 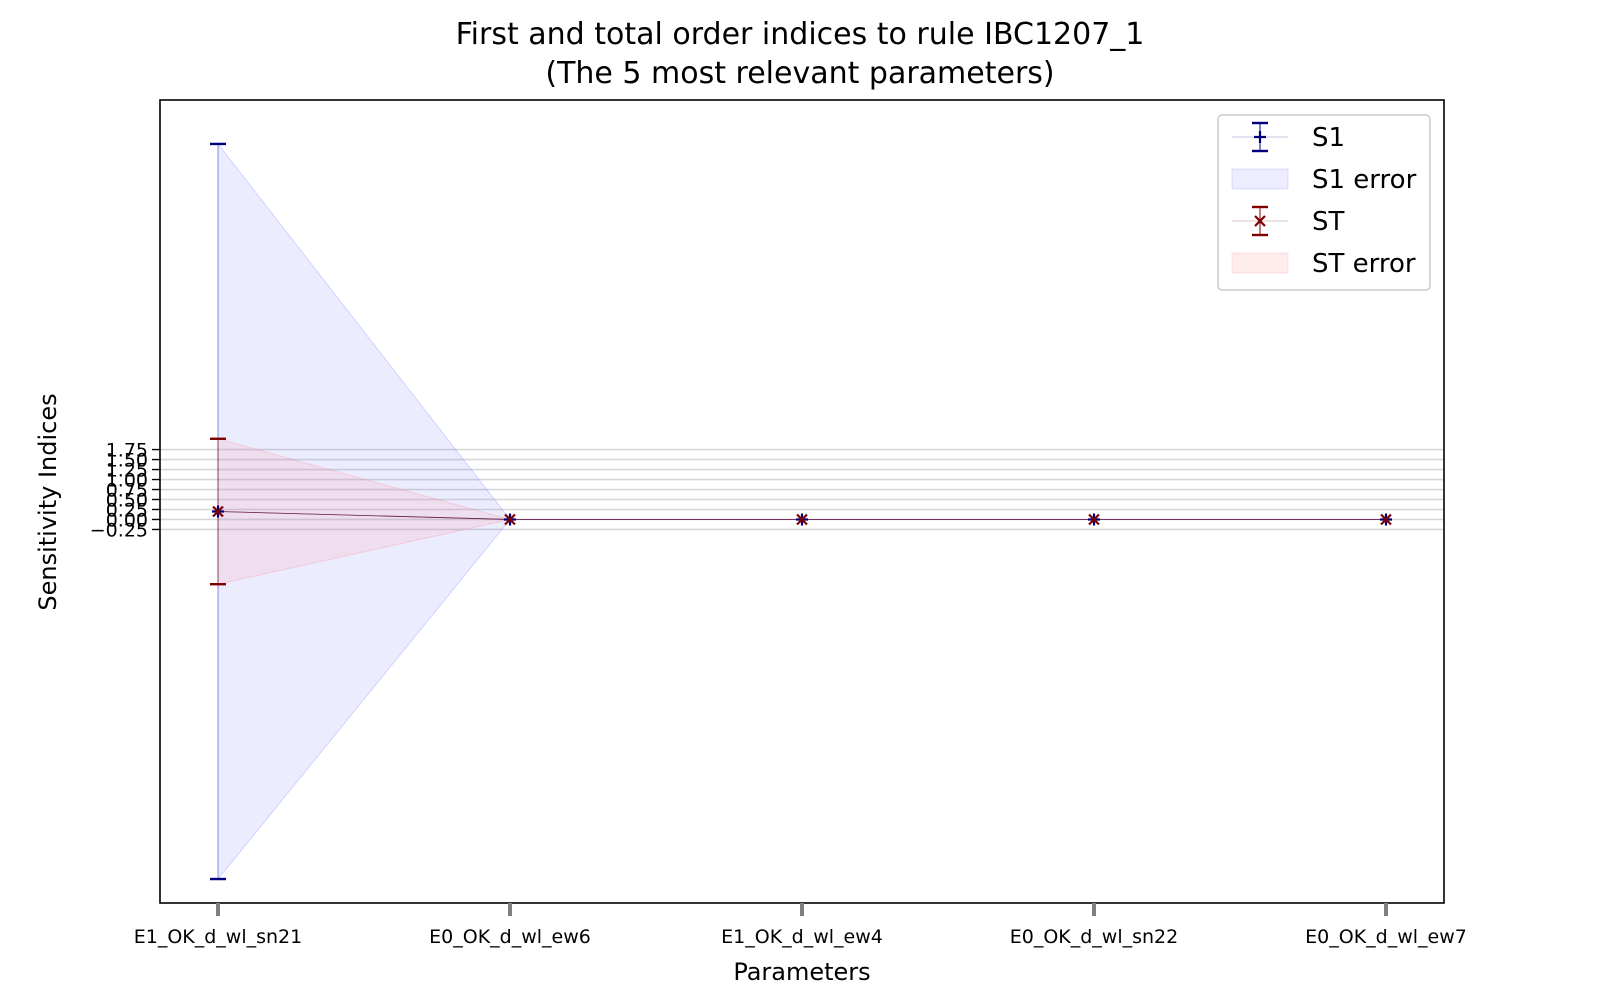 I want to click on legend-label-st: ST, so click(x=1328, y=222).